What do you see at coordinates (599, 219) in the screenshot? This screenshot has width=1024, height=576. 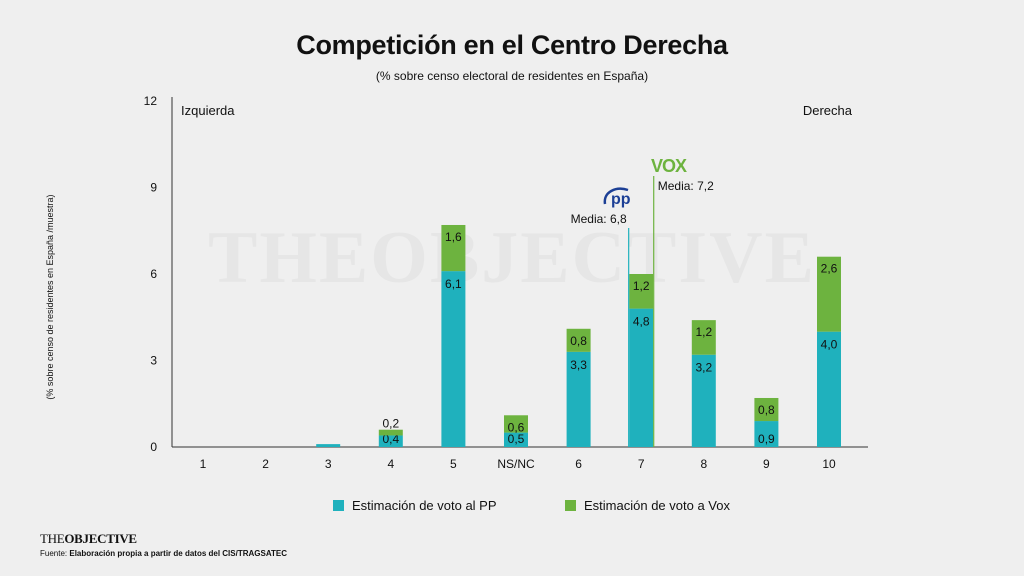 I see `pp-mean-label: Media: 6,8` at bounding box center [599, 219].